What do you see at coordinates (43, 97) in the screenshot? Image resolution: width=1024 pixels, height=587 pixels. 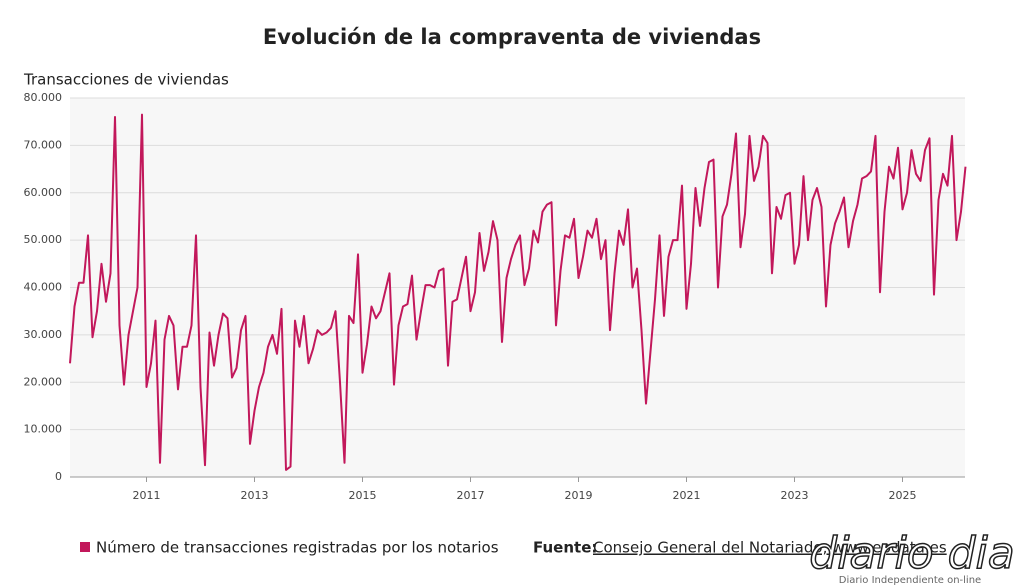 I see `y-tick-label: 80.000` at bounding box center [43, 97].